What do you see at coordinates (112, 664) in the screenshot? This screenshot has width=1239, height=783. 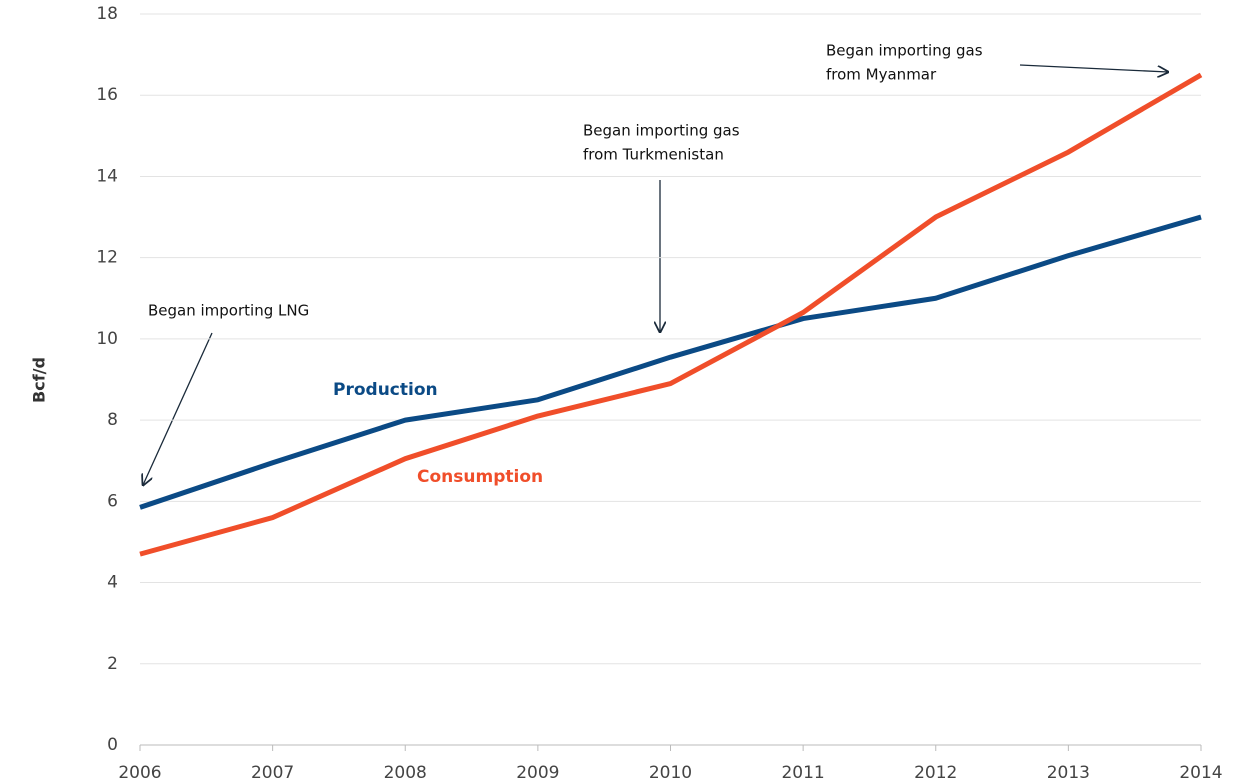 I see `y-tick-label: 2` at bounding box center [112, 664].